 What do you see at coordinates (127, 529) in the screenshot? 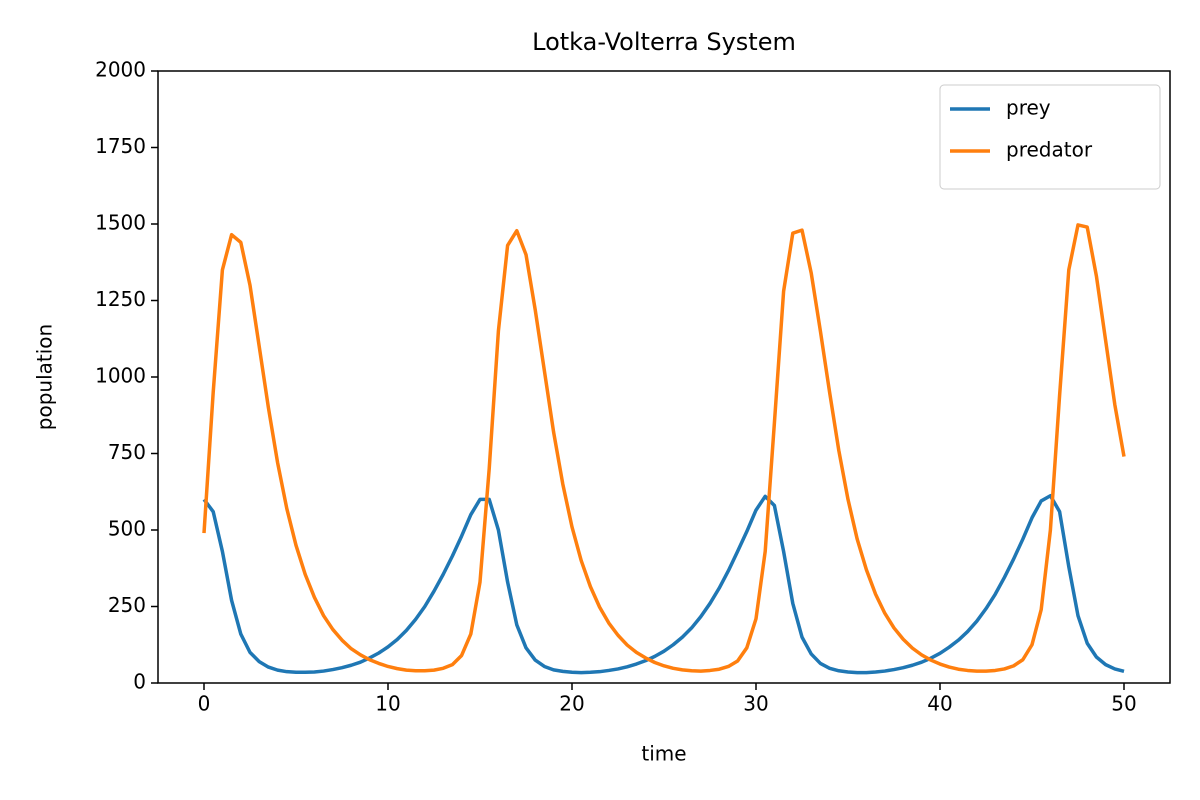
I see `y-tick-label: 500` at bounding box center [127, 529].